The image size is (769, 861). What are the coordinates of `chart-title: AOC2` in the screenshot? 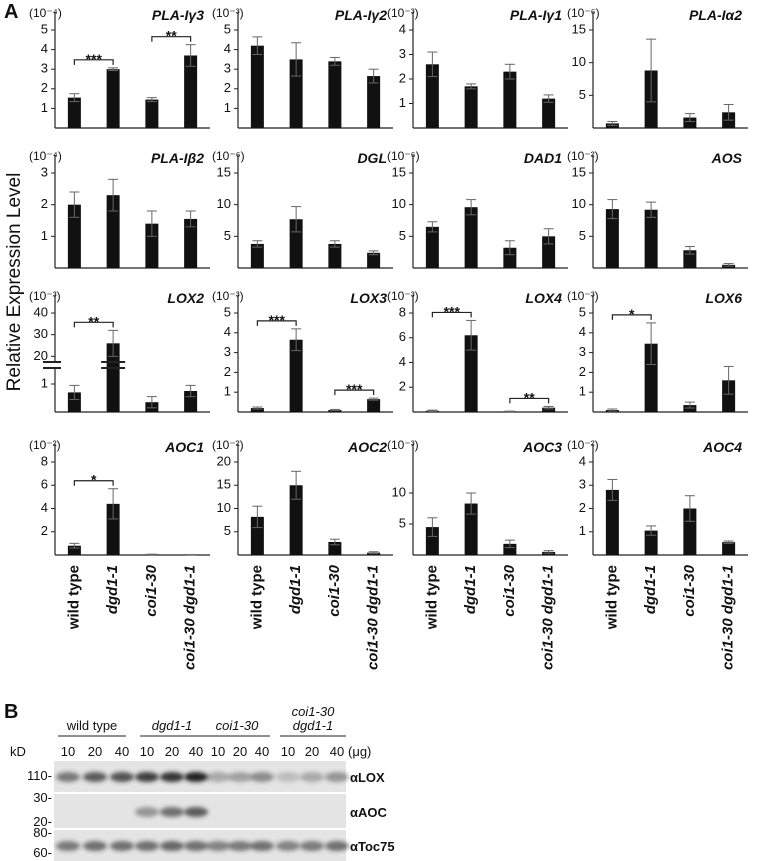 It's located at (367, 447).